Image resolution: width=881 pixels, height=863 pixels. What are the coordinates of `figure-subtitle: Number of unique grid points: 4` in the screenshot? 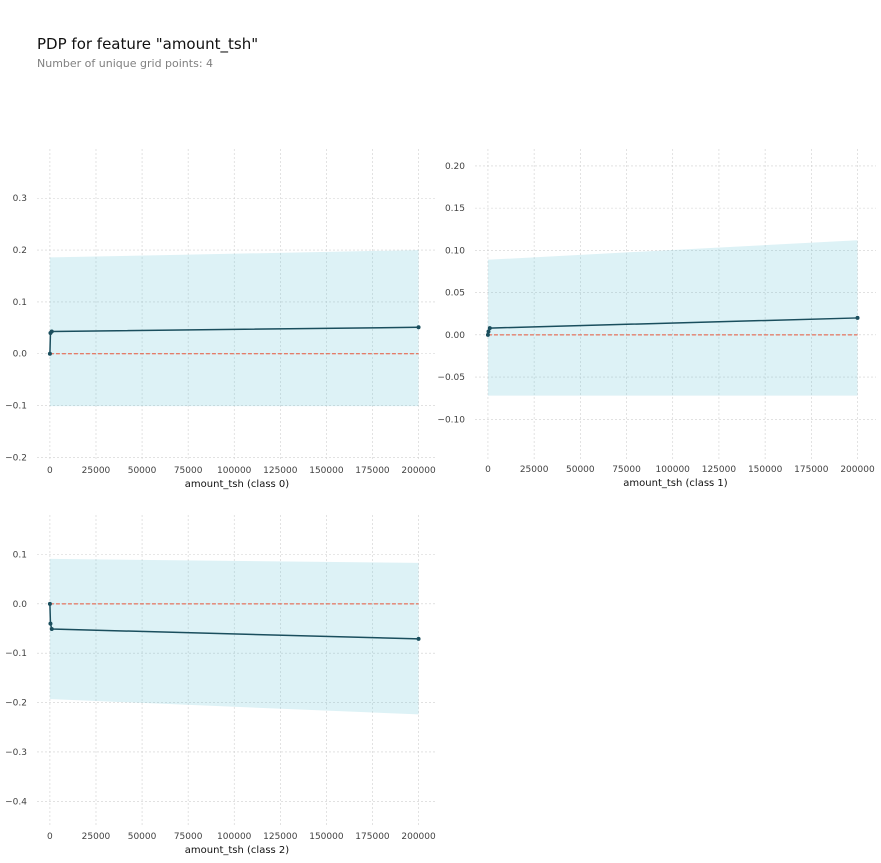 It's located at (125, 63).